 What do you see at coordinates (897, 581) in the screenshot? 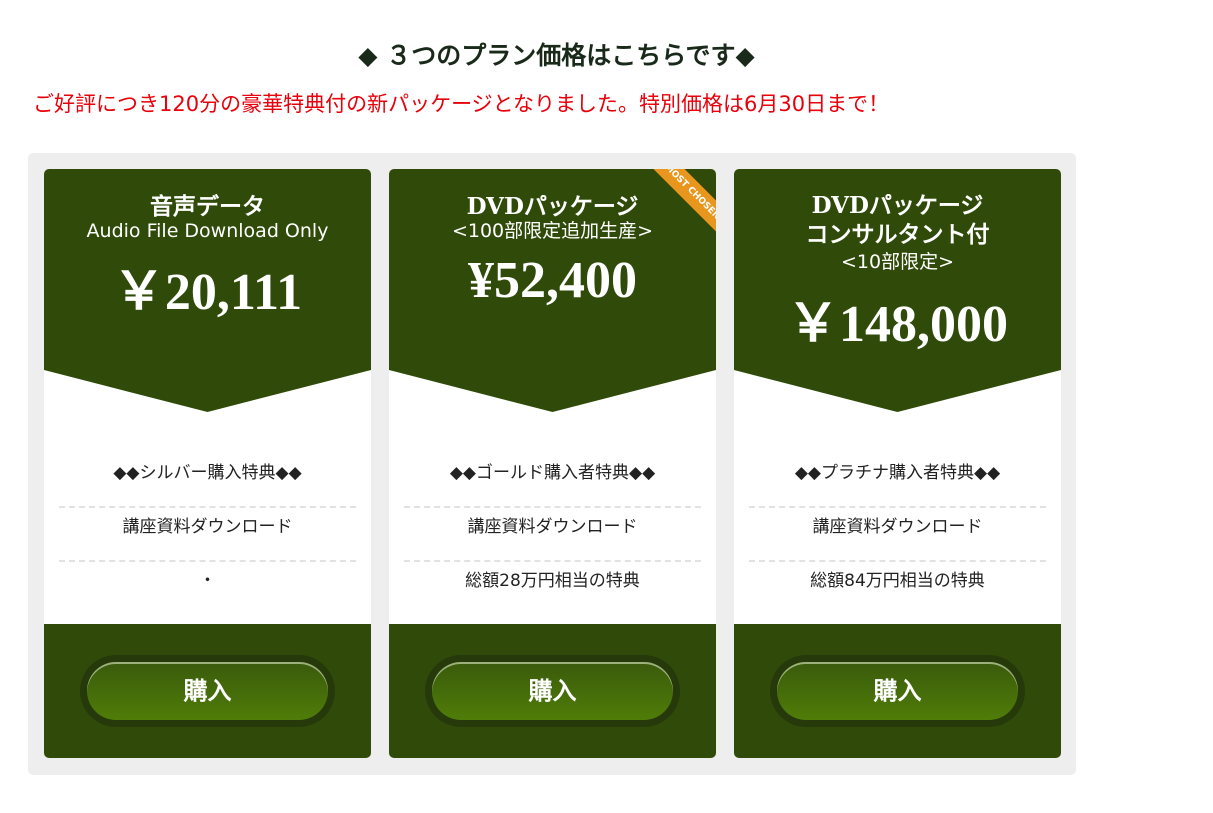
I see `feature-item: 総額84万円相当の特典` at bounding box center [897, 581].